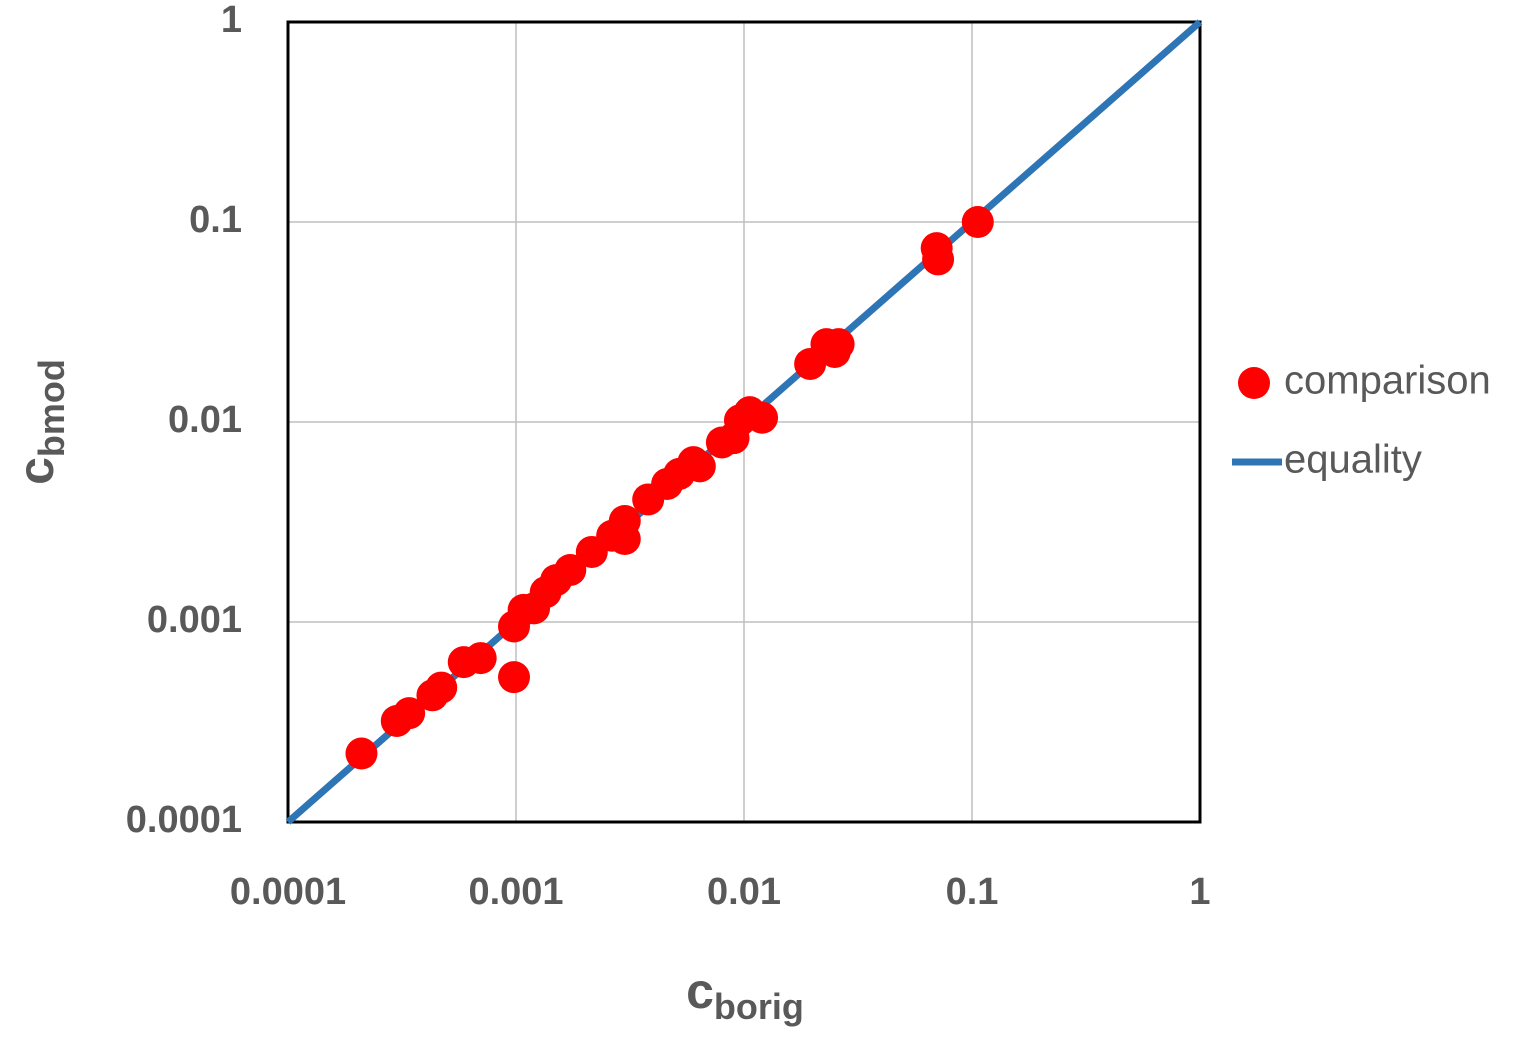 This screenshot has height=1038, width=1536. I want to click on x-tick-label: 0.001, so click(515, 892).